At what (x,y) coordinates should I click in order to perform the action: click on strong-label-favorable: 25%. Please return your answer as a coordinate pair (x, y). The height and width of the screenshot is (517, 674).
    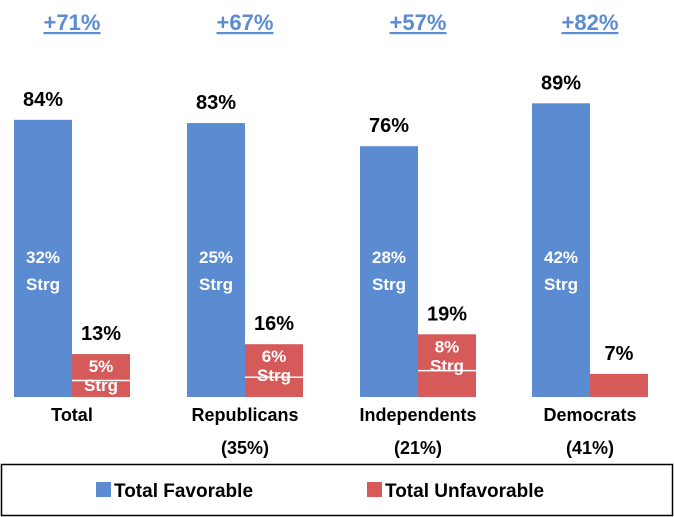
    Looking at the image, I should click on (216, 257).